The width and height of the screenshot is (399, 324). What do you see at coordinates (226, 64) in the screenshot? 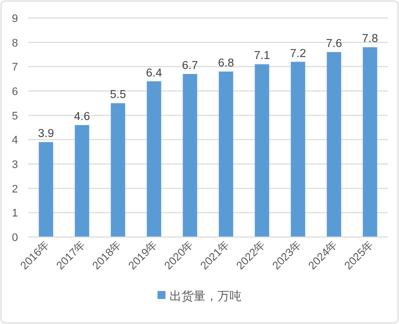
I see `data-label: 6.8` at bounding box center [226, 64].